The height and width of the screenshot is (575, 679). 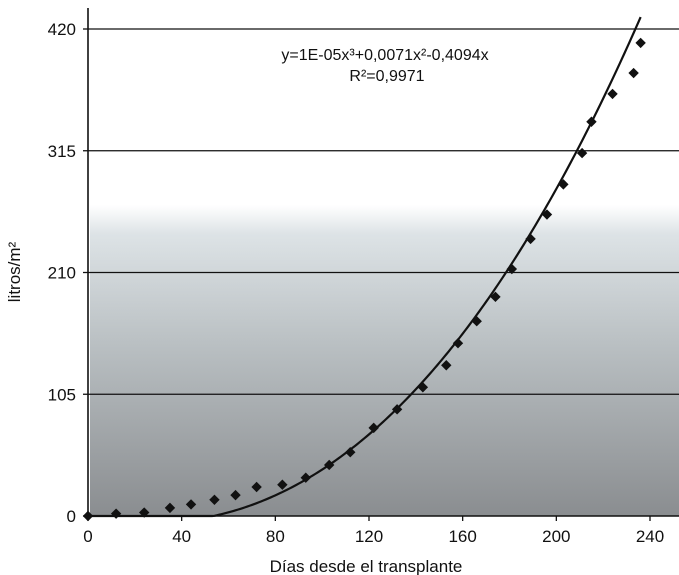 What do you see at coordinates (62, 29) in the screenshot?
I see `y-tick-label: 420` at bounding box center [62, 29].